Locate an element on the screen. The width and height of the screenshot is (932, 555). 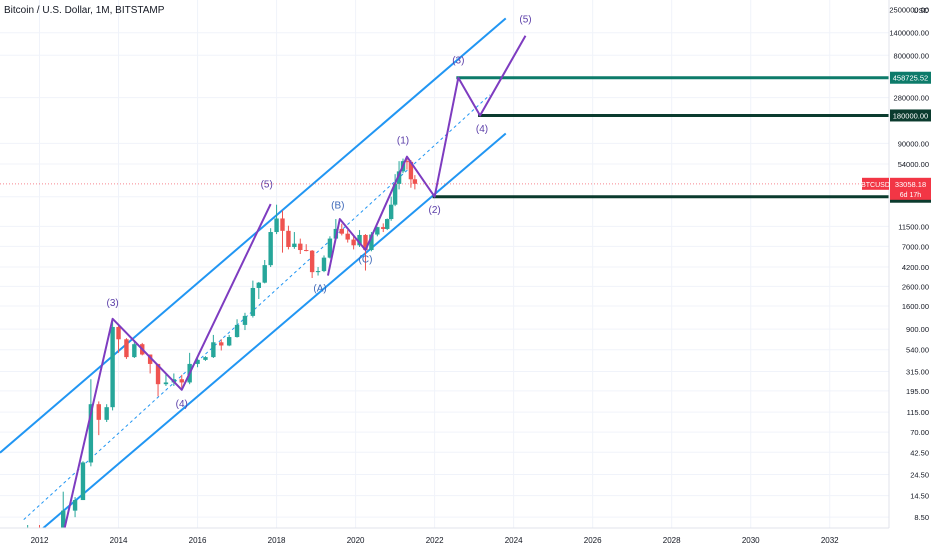
price-tick-label: 540.00 is located at coordinates (917, 350).